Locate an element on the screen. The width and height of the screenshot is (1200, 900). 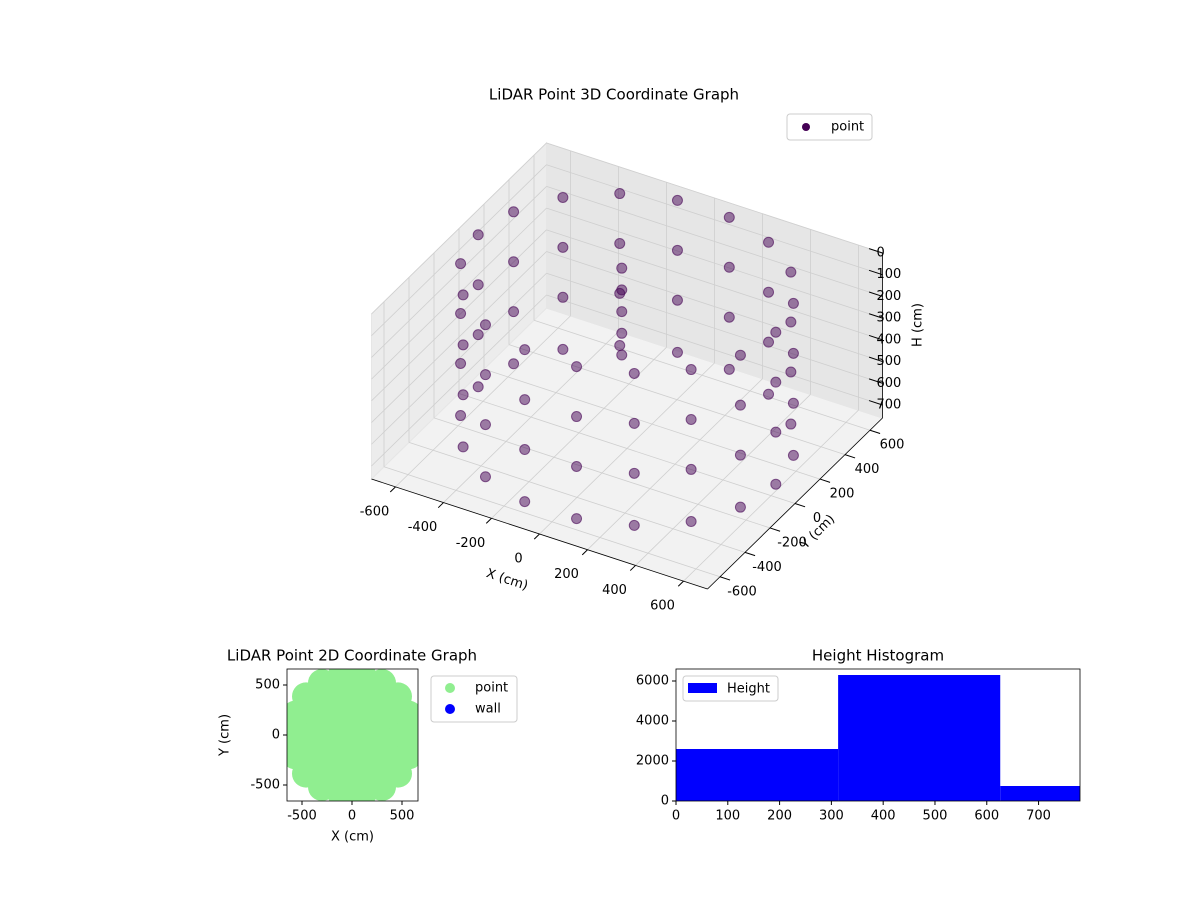
z-tick-label: 700 is located at coordinates (889, 404).